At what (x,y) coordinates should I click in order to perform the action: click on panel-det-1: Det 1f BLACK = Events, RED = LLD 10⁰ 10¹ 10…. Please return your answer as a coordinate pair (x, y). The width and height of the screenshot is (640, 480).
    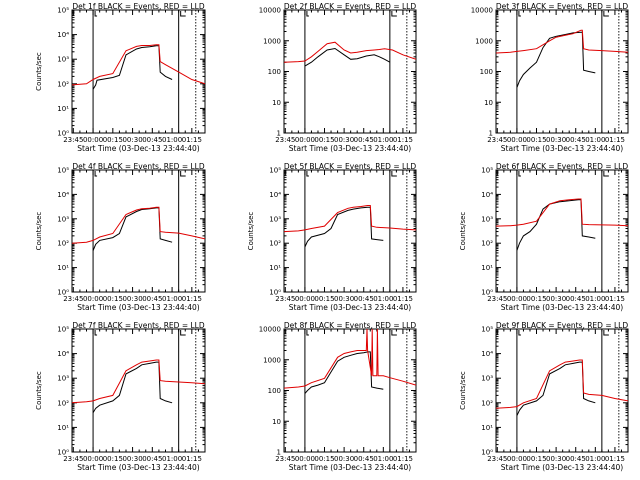
    Looking at the image, I should click on (120, 77).